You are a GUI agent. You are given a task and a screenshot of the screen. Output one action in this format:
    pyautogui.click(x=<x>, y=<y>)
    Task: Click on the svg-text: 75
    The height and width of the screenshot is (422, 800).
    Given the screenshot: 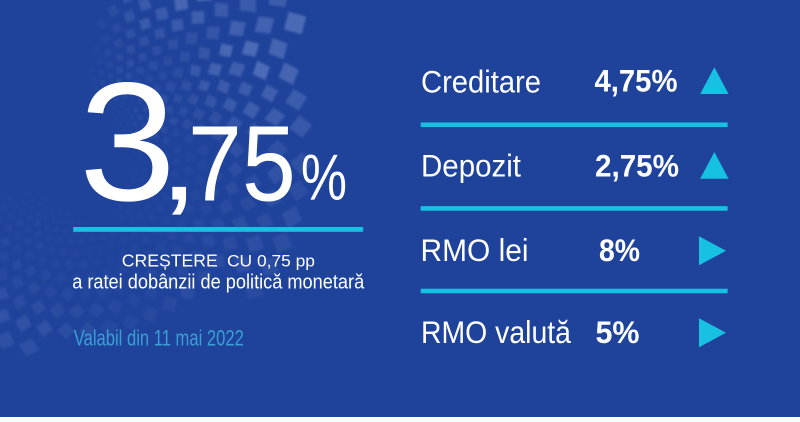 What is the action you would take?
    pyautogui.click(x=242, y=163)
    